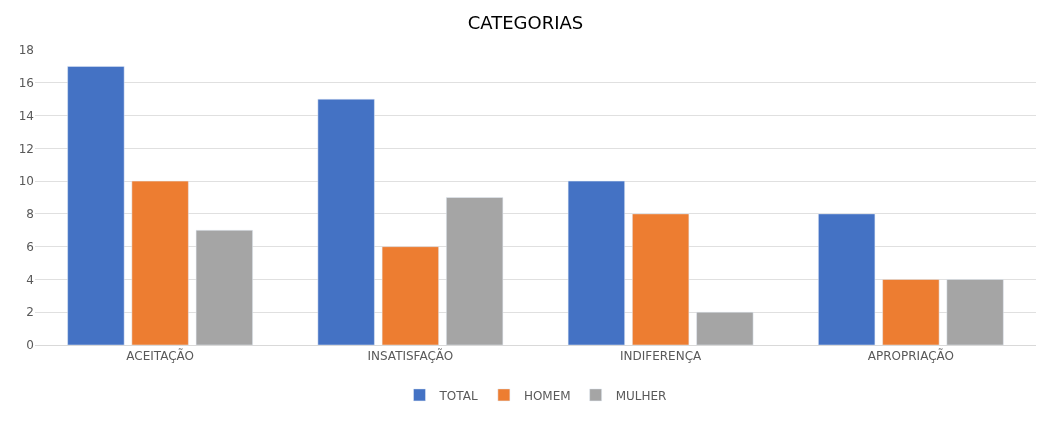 Image resolution: width=1051 pixels, height=421 pixels. Describe the element at coordinates (160, 356) in the screenshot. I see `x-tick-label: ACEITAÇÃO` at that location.